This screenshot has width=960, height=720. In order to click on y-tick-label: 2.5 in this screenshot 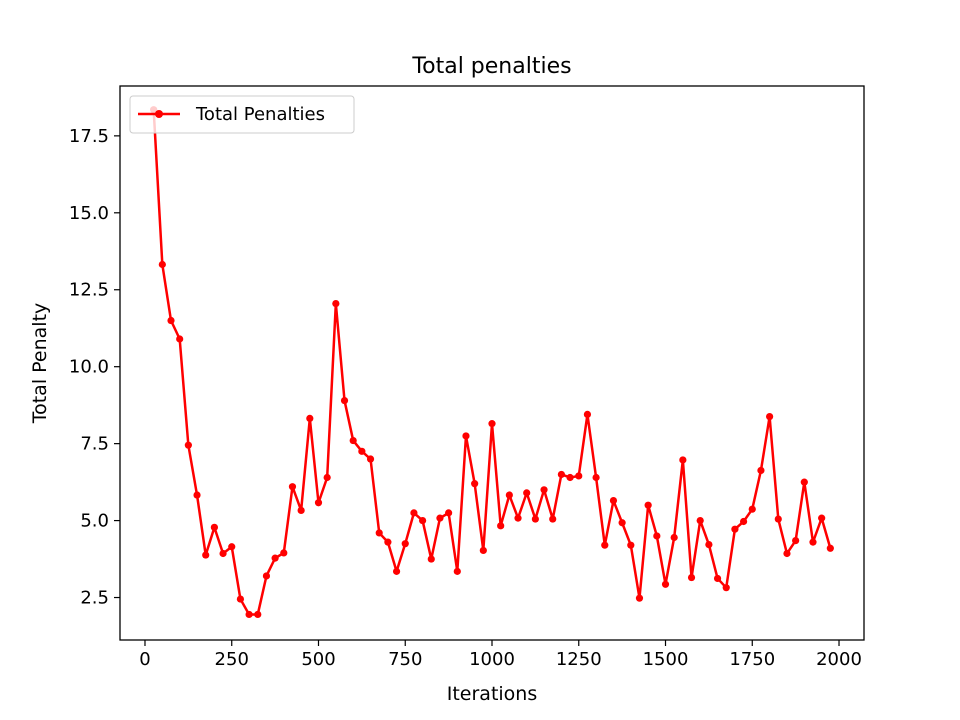, I will do `click(94, 598)`.